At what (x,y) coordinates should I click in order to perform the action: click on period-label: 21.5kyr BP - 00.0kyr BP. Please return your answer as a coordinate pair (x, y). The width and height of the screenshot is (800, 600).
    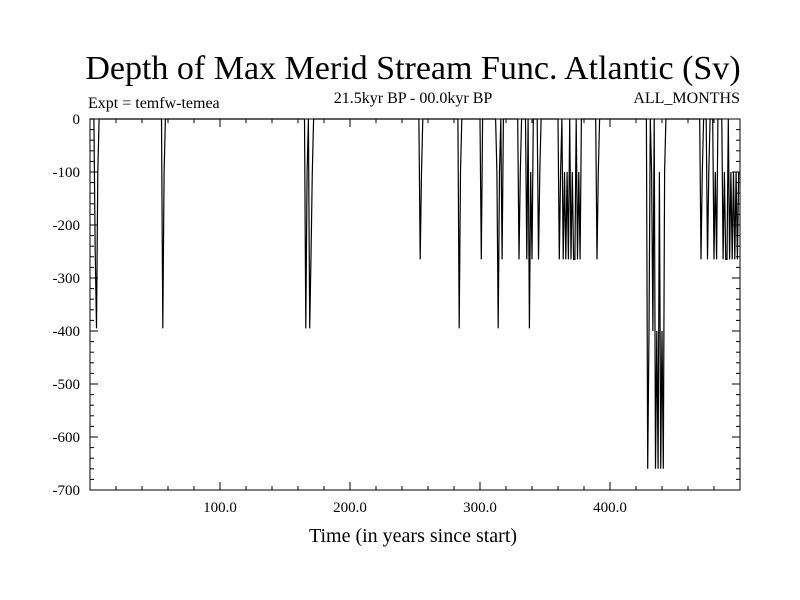
    Looking at the image, I should click on (413, 98).